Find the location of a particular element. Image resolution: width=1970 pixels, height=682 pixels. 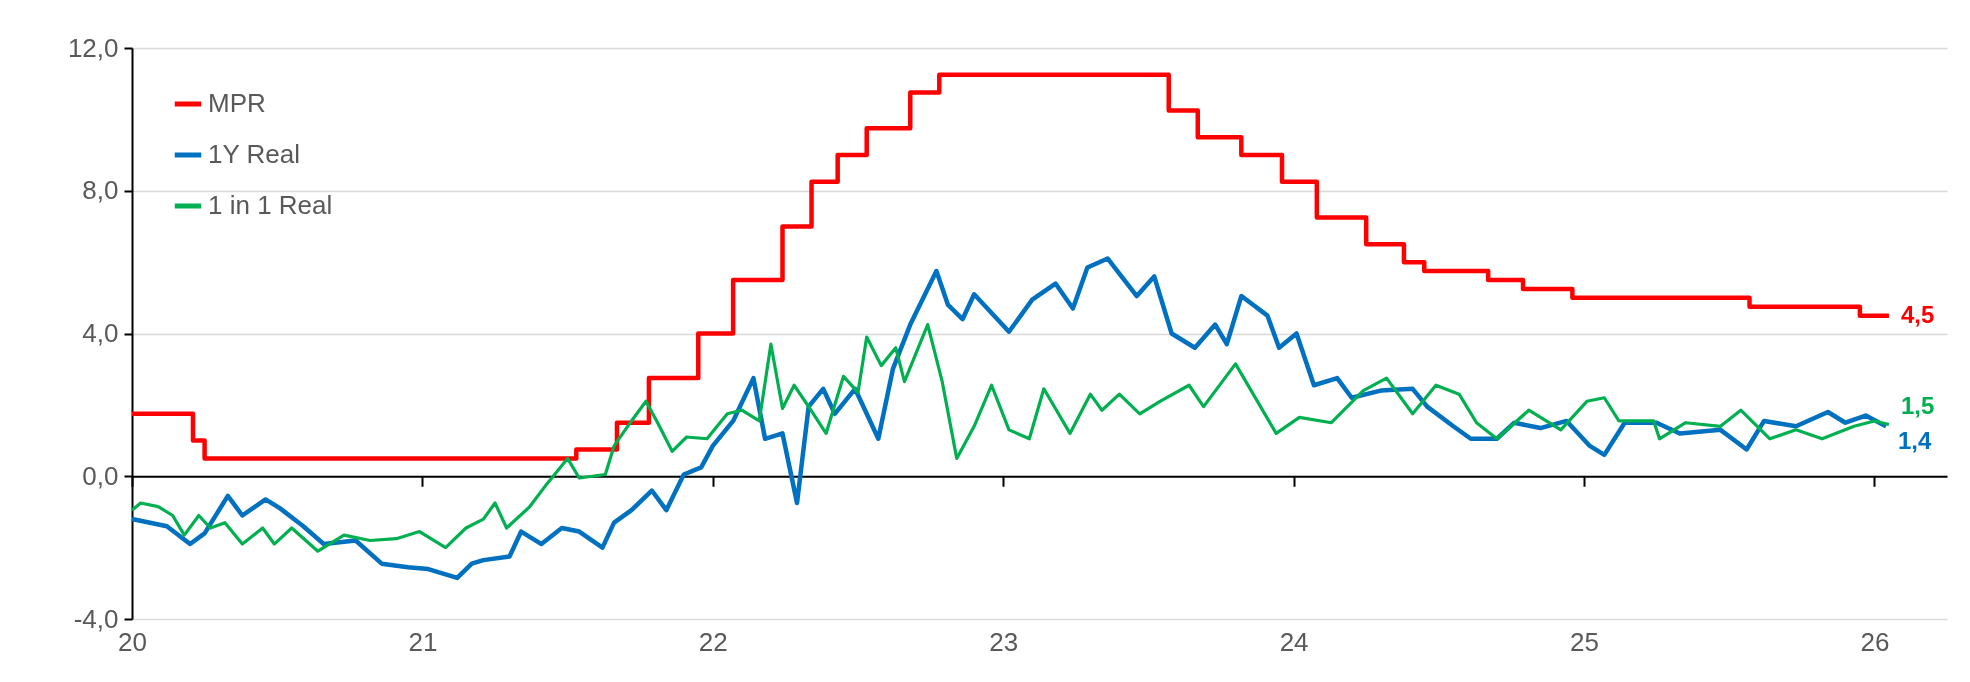

x-tick-label: 23 is located at coordinates (1004, 641).